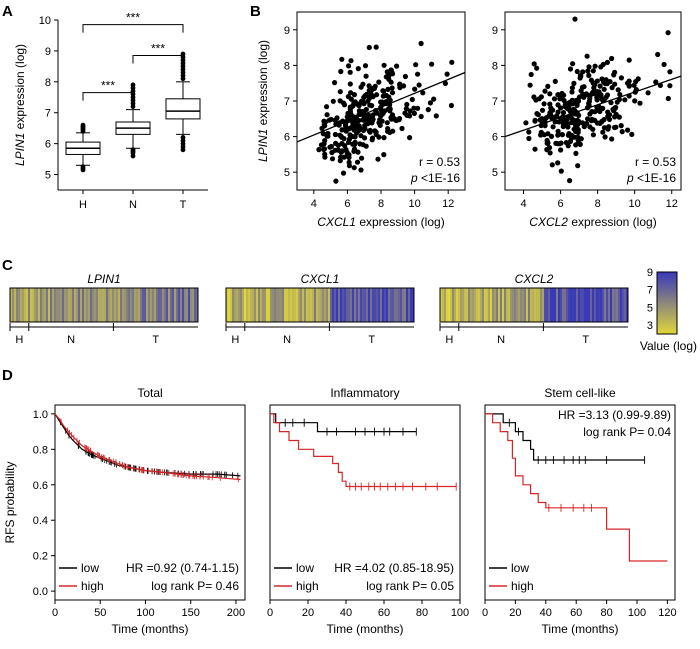  Describe the element at coordinates (40, 592) in the screenshot. I see `y-tick-label: 0.0` at that location.